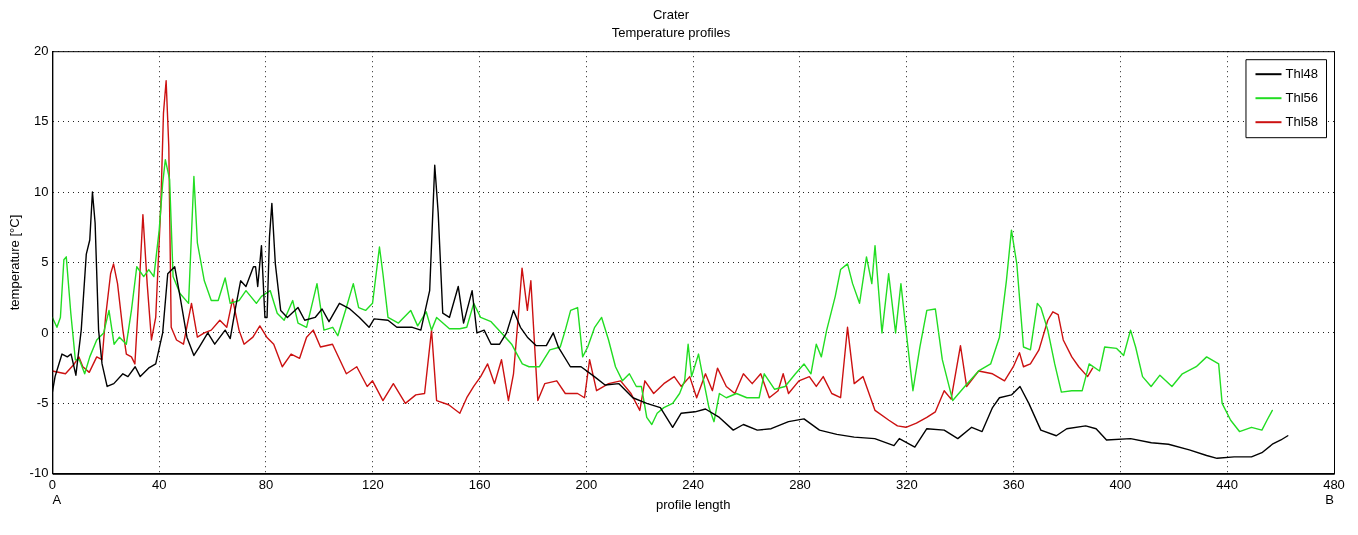  What do you see at coordinates (693, 504) in the screenshot?
I see `x-axis-title: profile length` at bounding box center [693, 504].